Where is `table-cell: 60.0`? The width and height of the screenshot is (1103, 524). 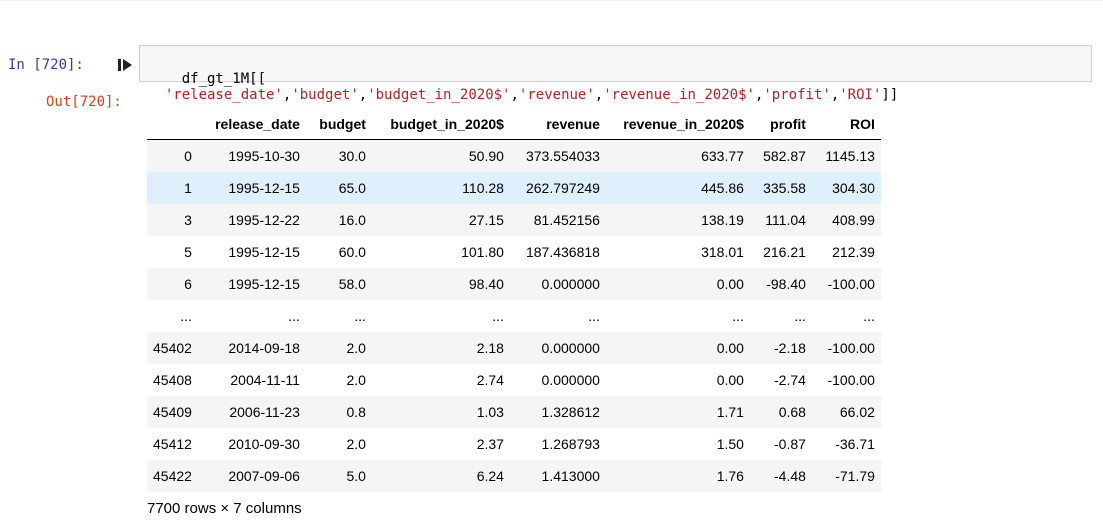 table-cell: 60.0 is located at coordinates (352, 252).